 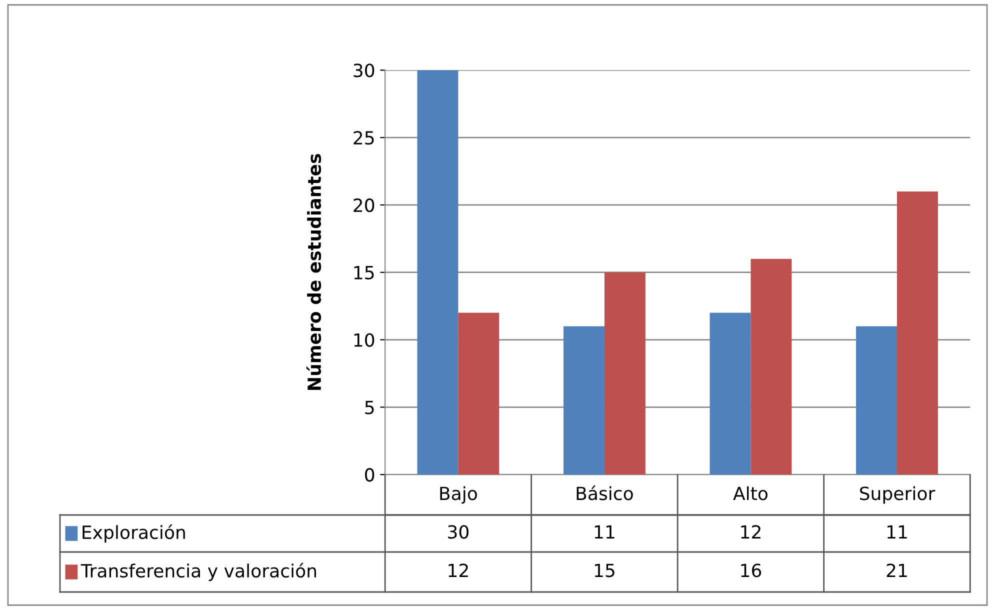 I want to click on x-tick-label: Básico, so click(x=604, y=493).